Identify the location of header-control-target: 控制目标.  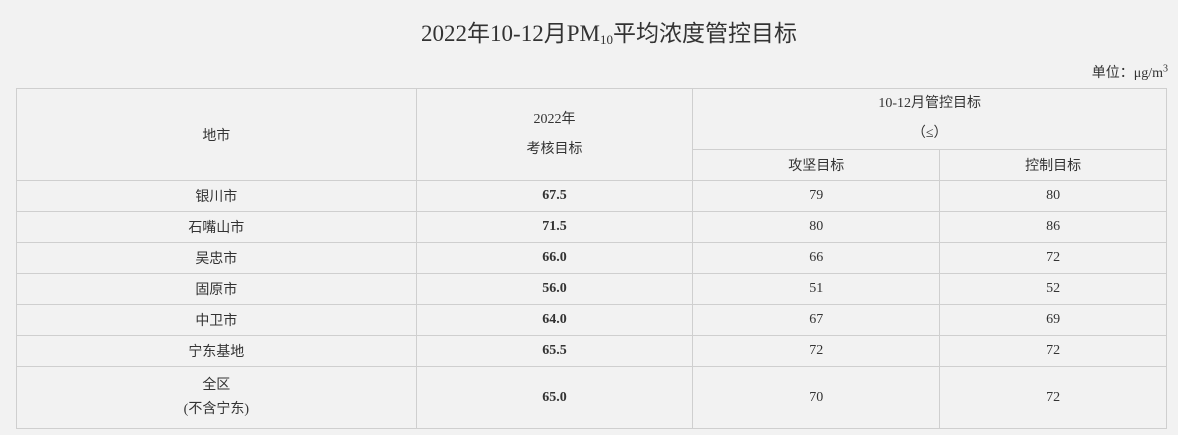
(1053, 165).